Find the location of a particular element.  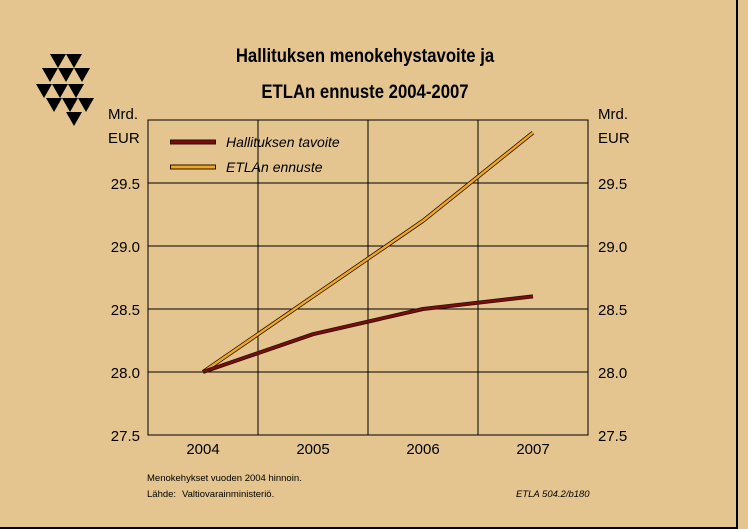

chart-title-line-1: Hallituksen menokehystavoite ja is located at coordinates (365, 56).